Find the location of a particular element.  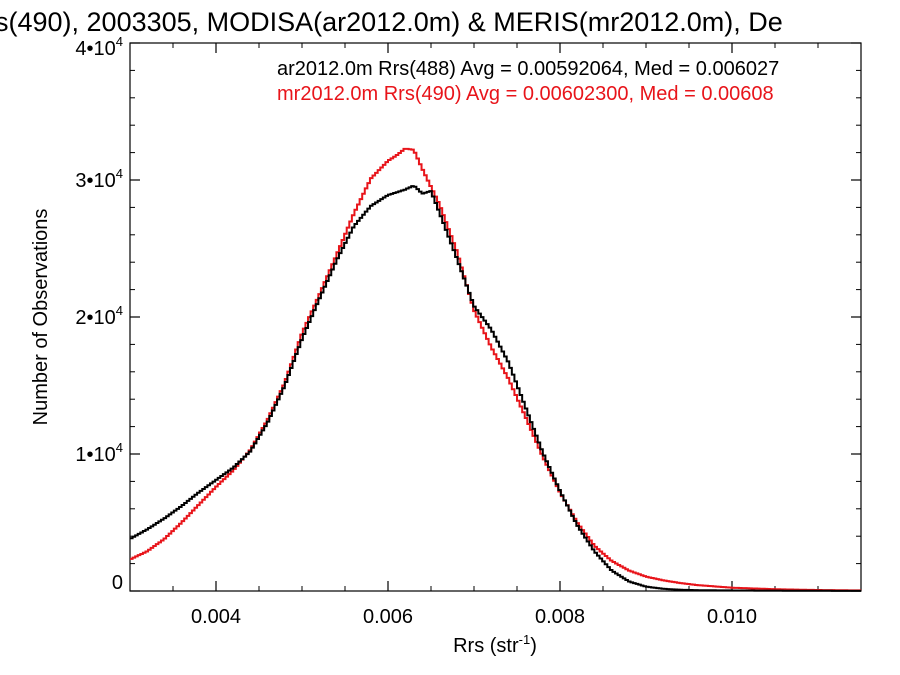

x-tick-label-0: 0.004 is located at coordinates (216, 617).